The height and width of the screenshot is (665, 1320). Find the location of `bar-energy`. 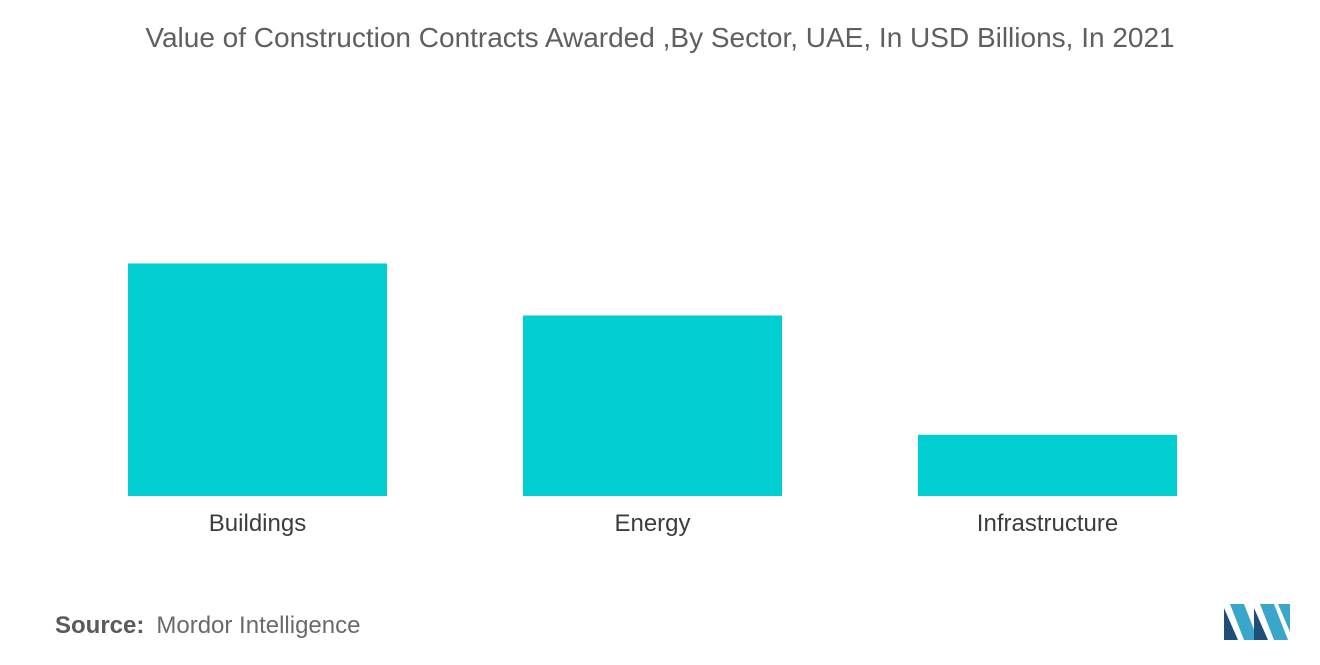

bar-energy is located at coordinates (652, 405).